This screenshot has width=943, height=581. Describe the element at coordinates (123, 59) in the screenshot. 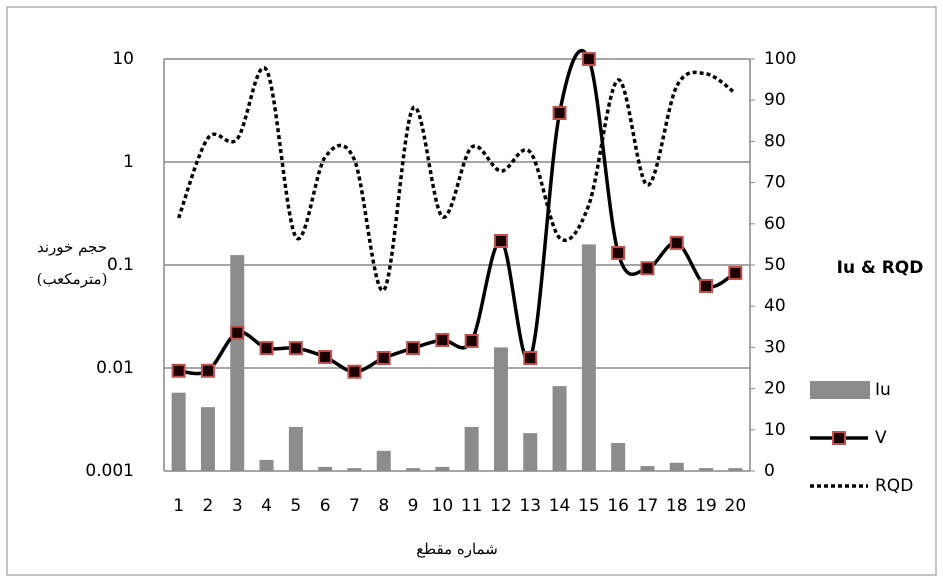

I see `y-tick-label: 10` at that location.